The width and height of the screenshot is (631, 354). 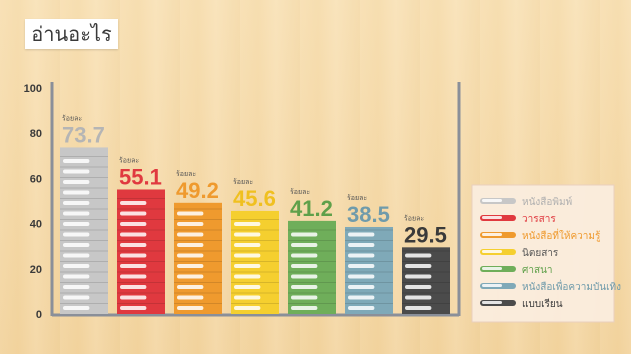 What do you see at coordinates (33, 89) in the screenshot?
I see `y-tick-label: 100` at bounding box center [33, 89].